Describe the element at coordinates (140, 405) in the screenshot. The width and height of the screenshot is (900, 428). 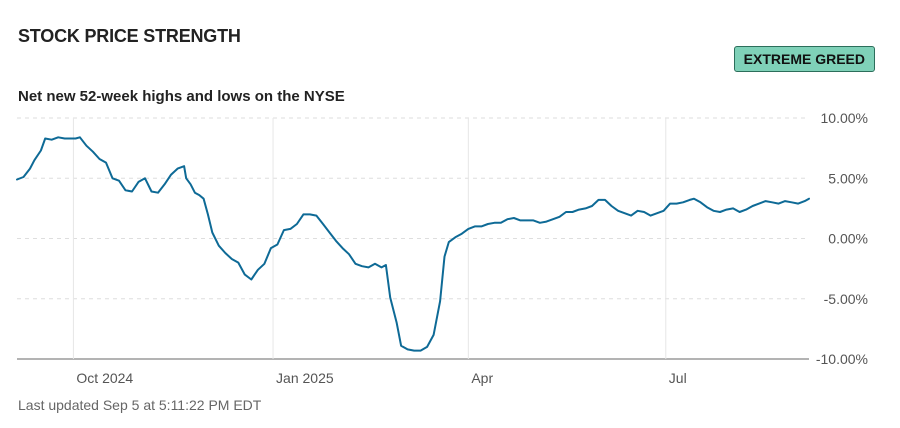
I see `last-updated-text: Last updated Sep 5 at 5:11:22 PM EDT` at that location.